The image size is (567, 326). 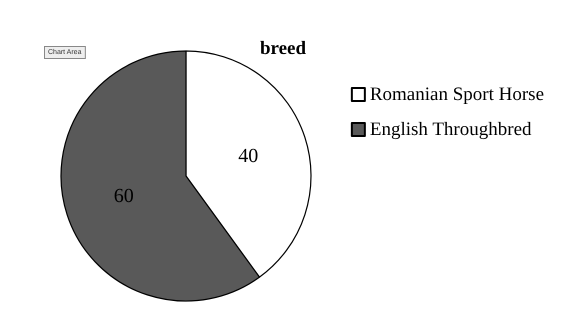 What do you see at coordinates (457, 94) in the screenshot?
I see `legend-label: Romanian Sport Horse` at bounding box center [457, 94].